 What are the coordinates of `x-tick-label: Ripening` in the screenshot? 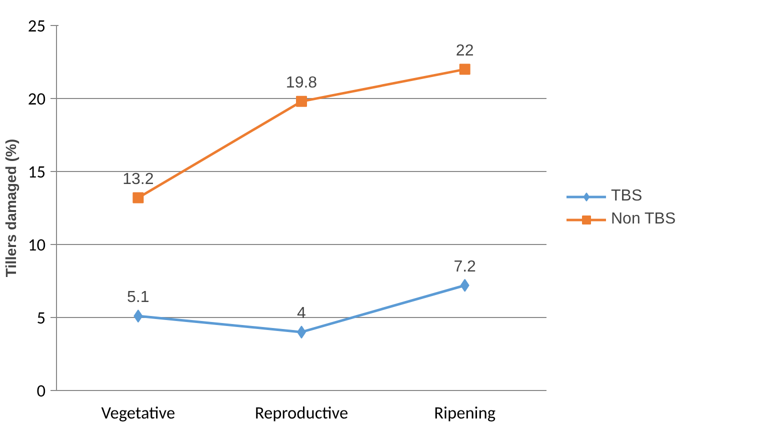 It's located at (465, 413).